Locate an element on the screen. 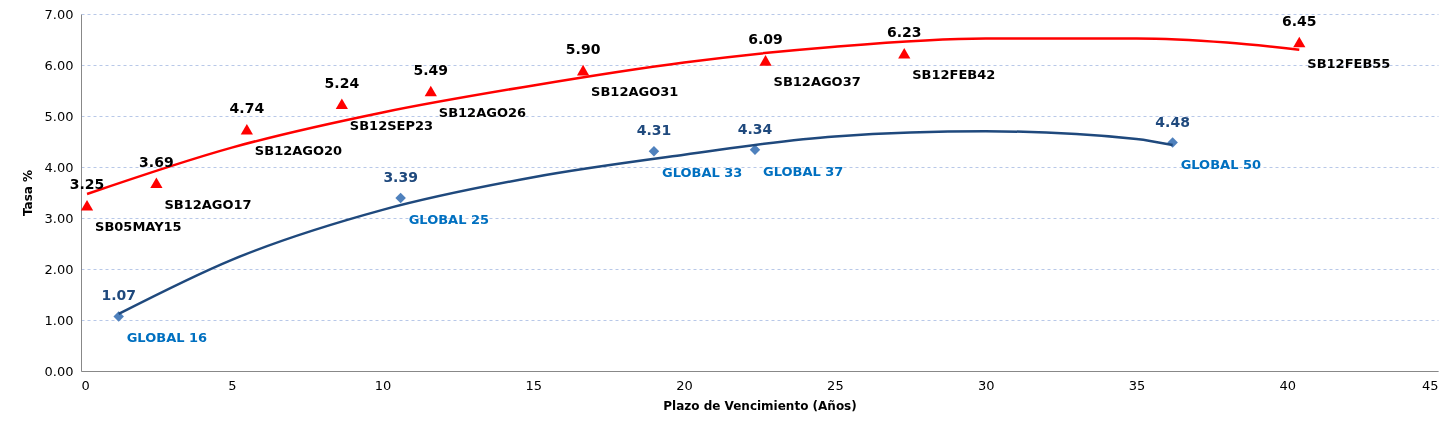 This screenshot has height=423, width=1456. x-tick-label: 45 is located at coordinates (1430, 385).